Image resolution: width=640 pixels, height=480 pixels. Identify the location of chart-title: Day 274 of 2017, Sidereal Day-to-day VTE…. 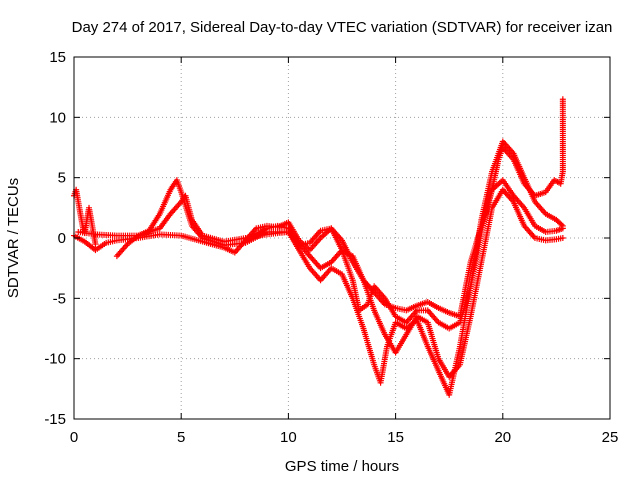
(342, 27).